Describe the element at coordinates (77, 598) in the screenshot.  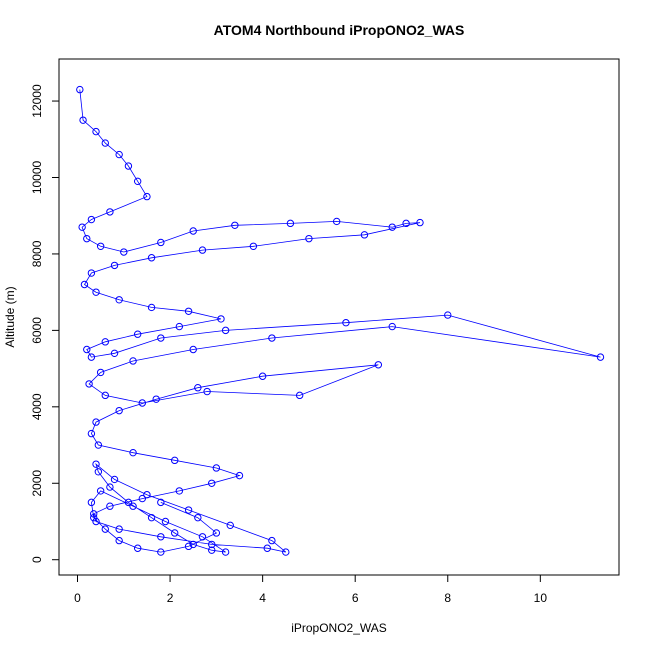
I see `x-tick-label: 0` at that location.